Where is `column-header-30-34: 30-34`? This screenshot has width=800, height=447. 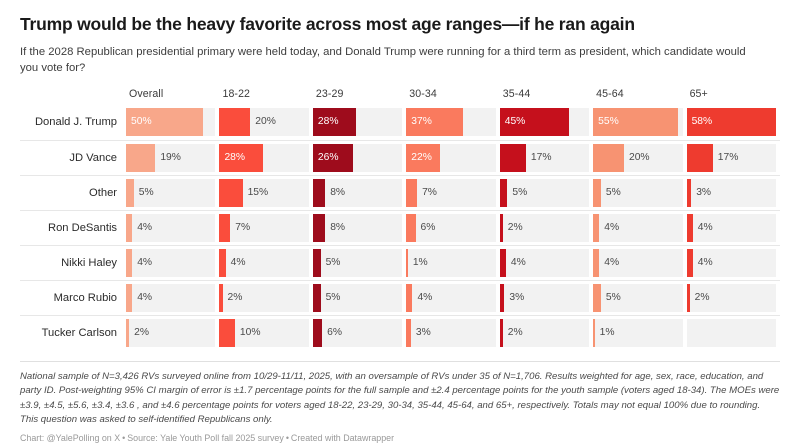
column-header-30-34: 30-34 is located at coordinates (423, 93).